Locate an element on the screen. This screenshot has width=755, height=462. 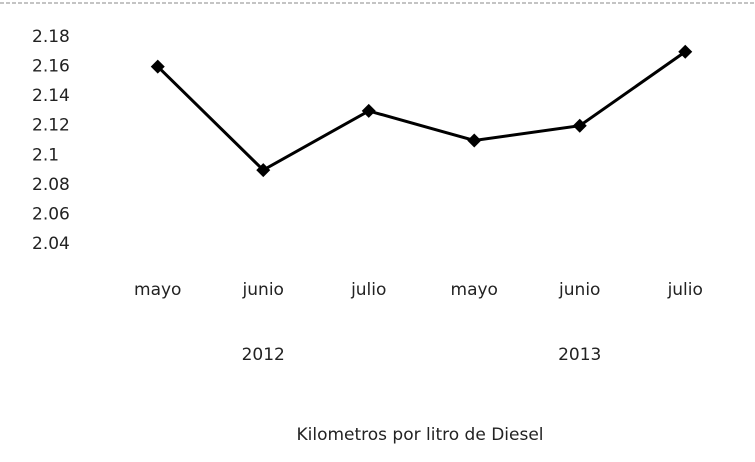
y-tick-label: 2.06 is located at coordinates (51, 214).